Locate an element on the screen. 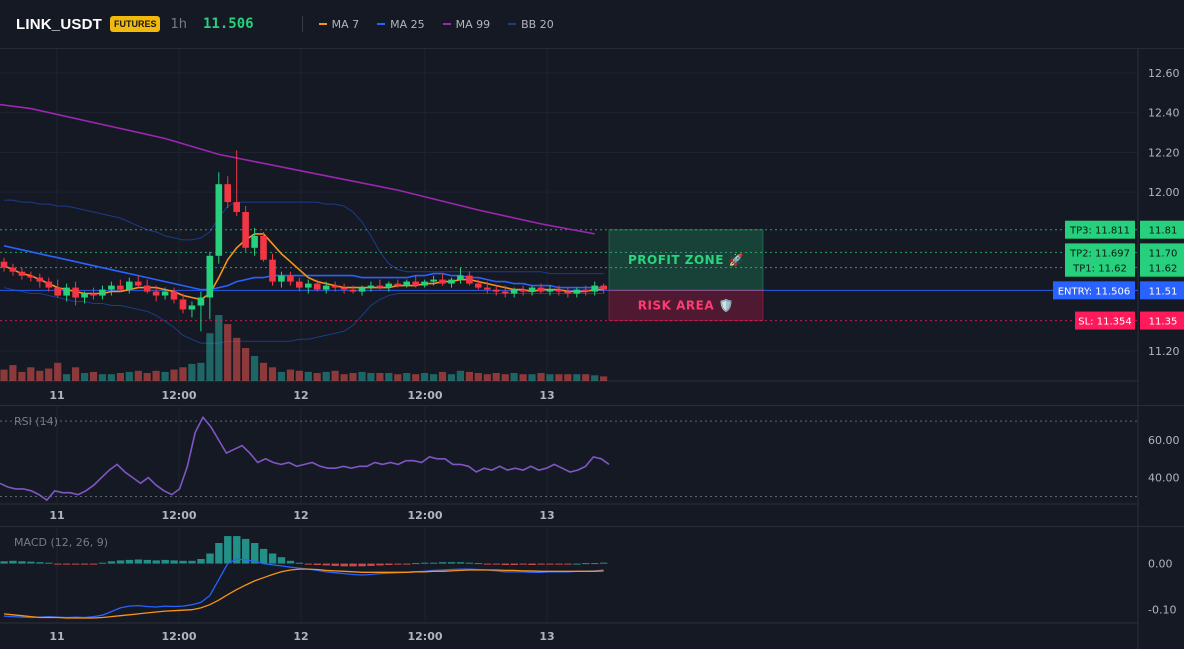 This screenshot has height=649, width=1184. rsi-time-tick-label: 12:00 is located at coordinates (178, 515).